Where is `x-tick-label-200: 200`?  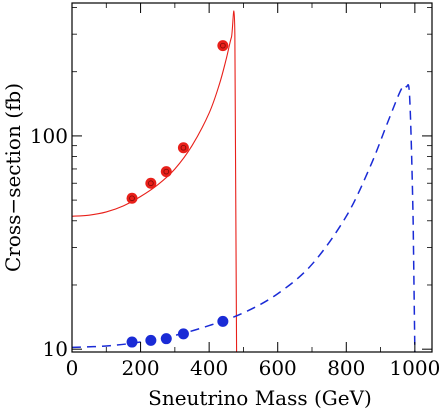 x-tick-label-200: 200 is located at coordinates (140, 368).